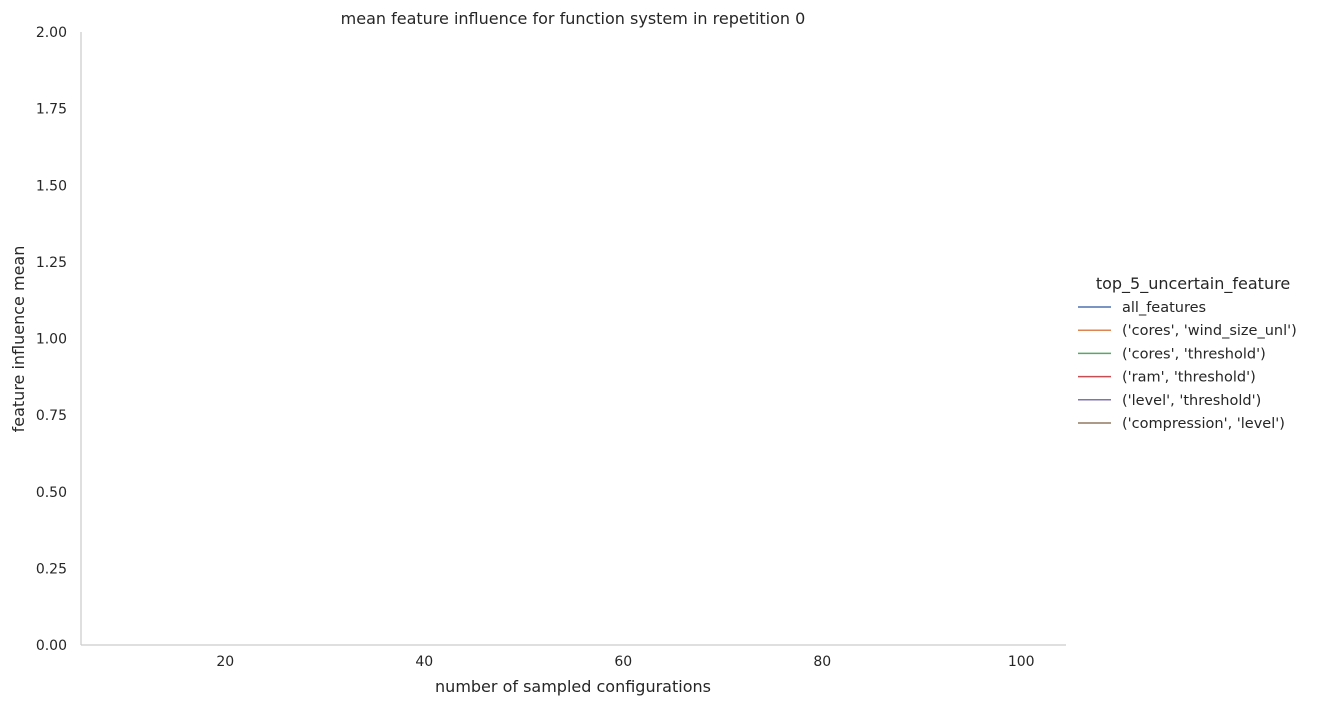 The image size is (1320, 706). Describe the element at coordinates (51, 33) in the screenshot. I see `y-tick-label: 2.00` at that location.